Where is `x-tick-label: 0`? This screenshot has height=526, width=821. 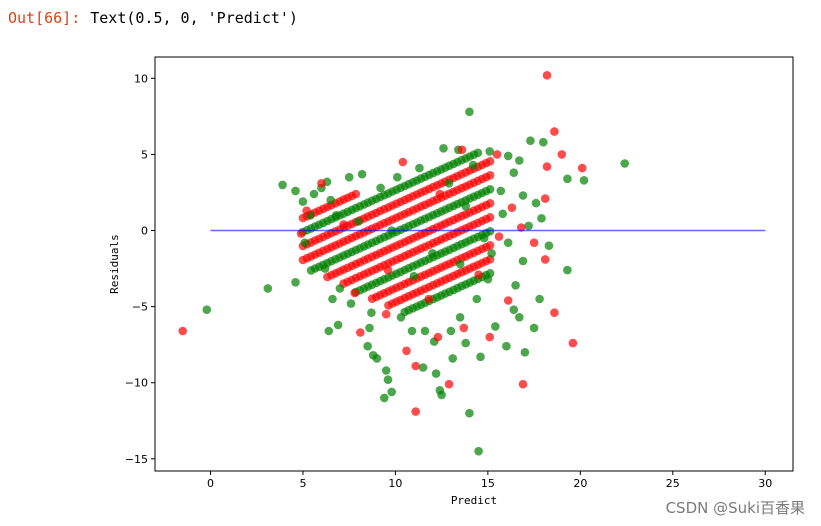 x-tick-label: 0 is located at coordinates (210, 483).